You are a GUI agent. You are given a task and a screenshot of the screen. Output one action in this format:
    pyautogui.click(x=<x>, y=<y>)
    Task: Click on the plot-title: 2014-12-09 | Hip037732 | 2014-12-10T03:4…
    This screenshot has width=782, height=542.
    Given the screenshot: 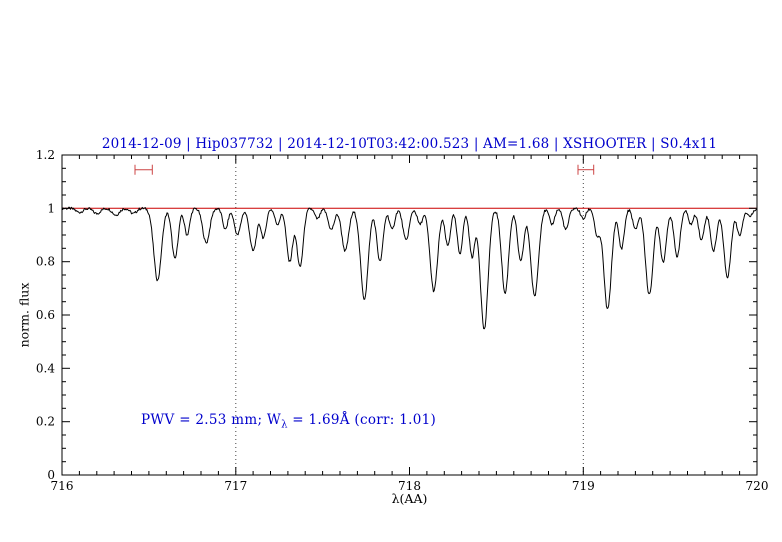 What is the action you would take?
    pyautogui.click(x=409, y=144)
    